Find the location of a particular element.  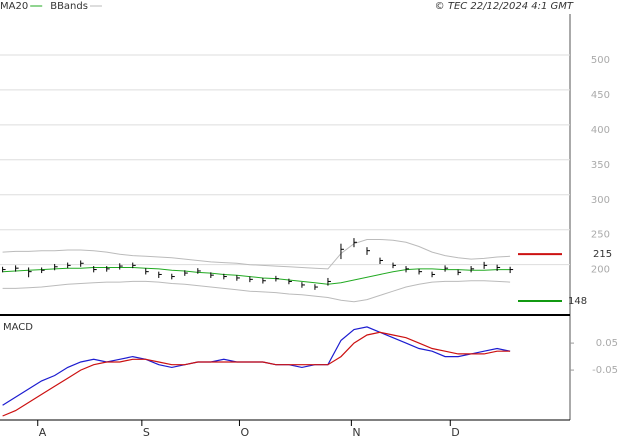

y2-tick-label: 0.05 is located at coordinates (607, 343).